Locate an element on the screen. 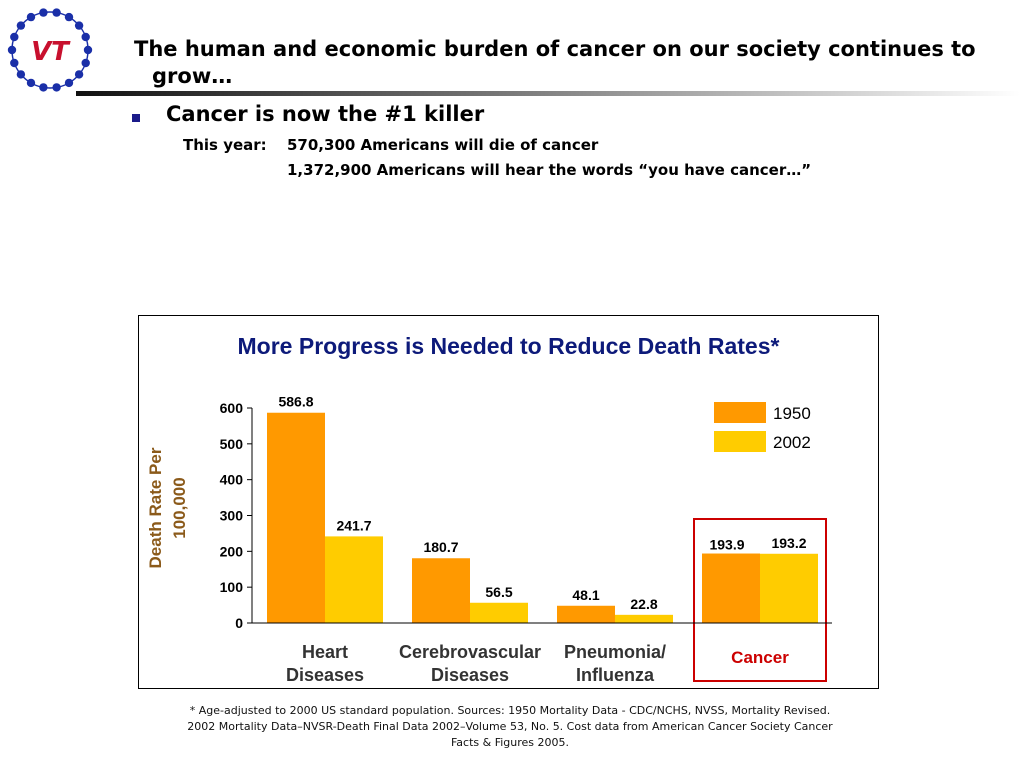 This screenshot has width=1024, height=768. logo-letters: VT is located at coordinates (51, 52).